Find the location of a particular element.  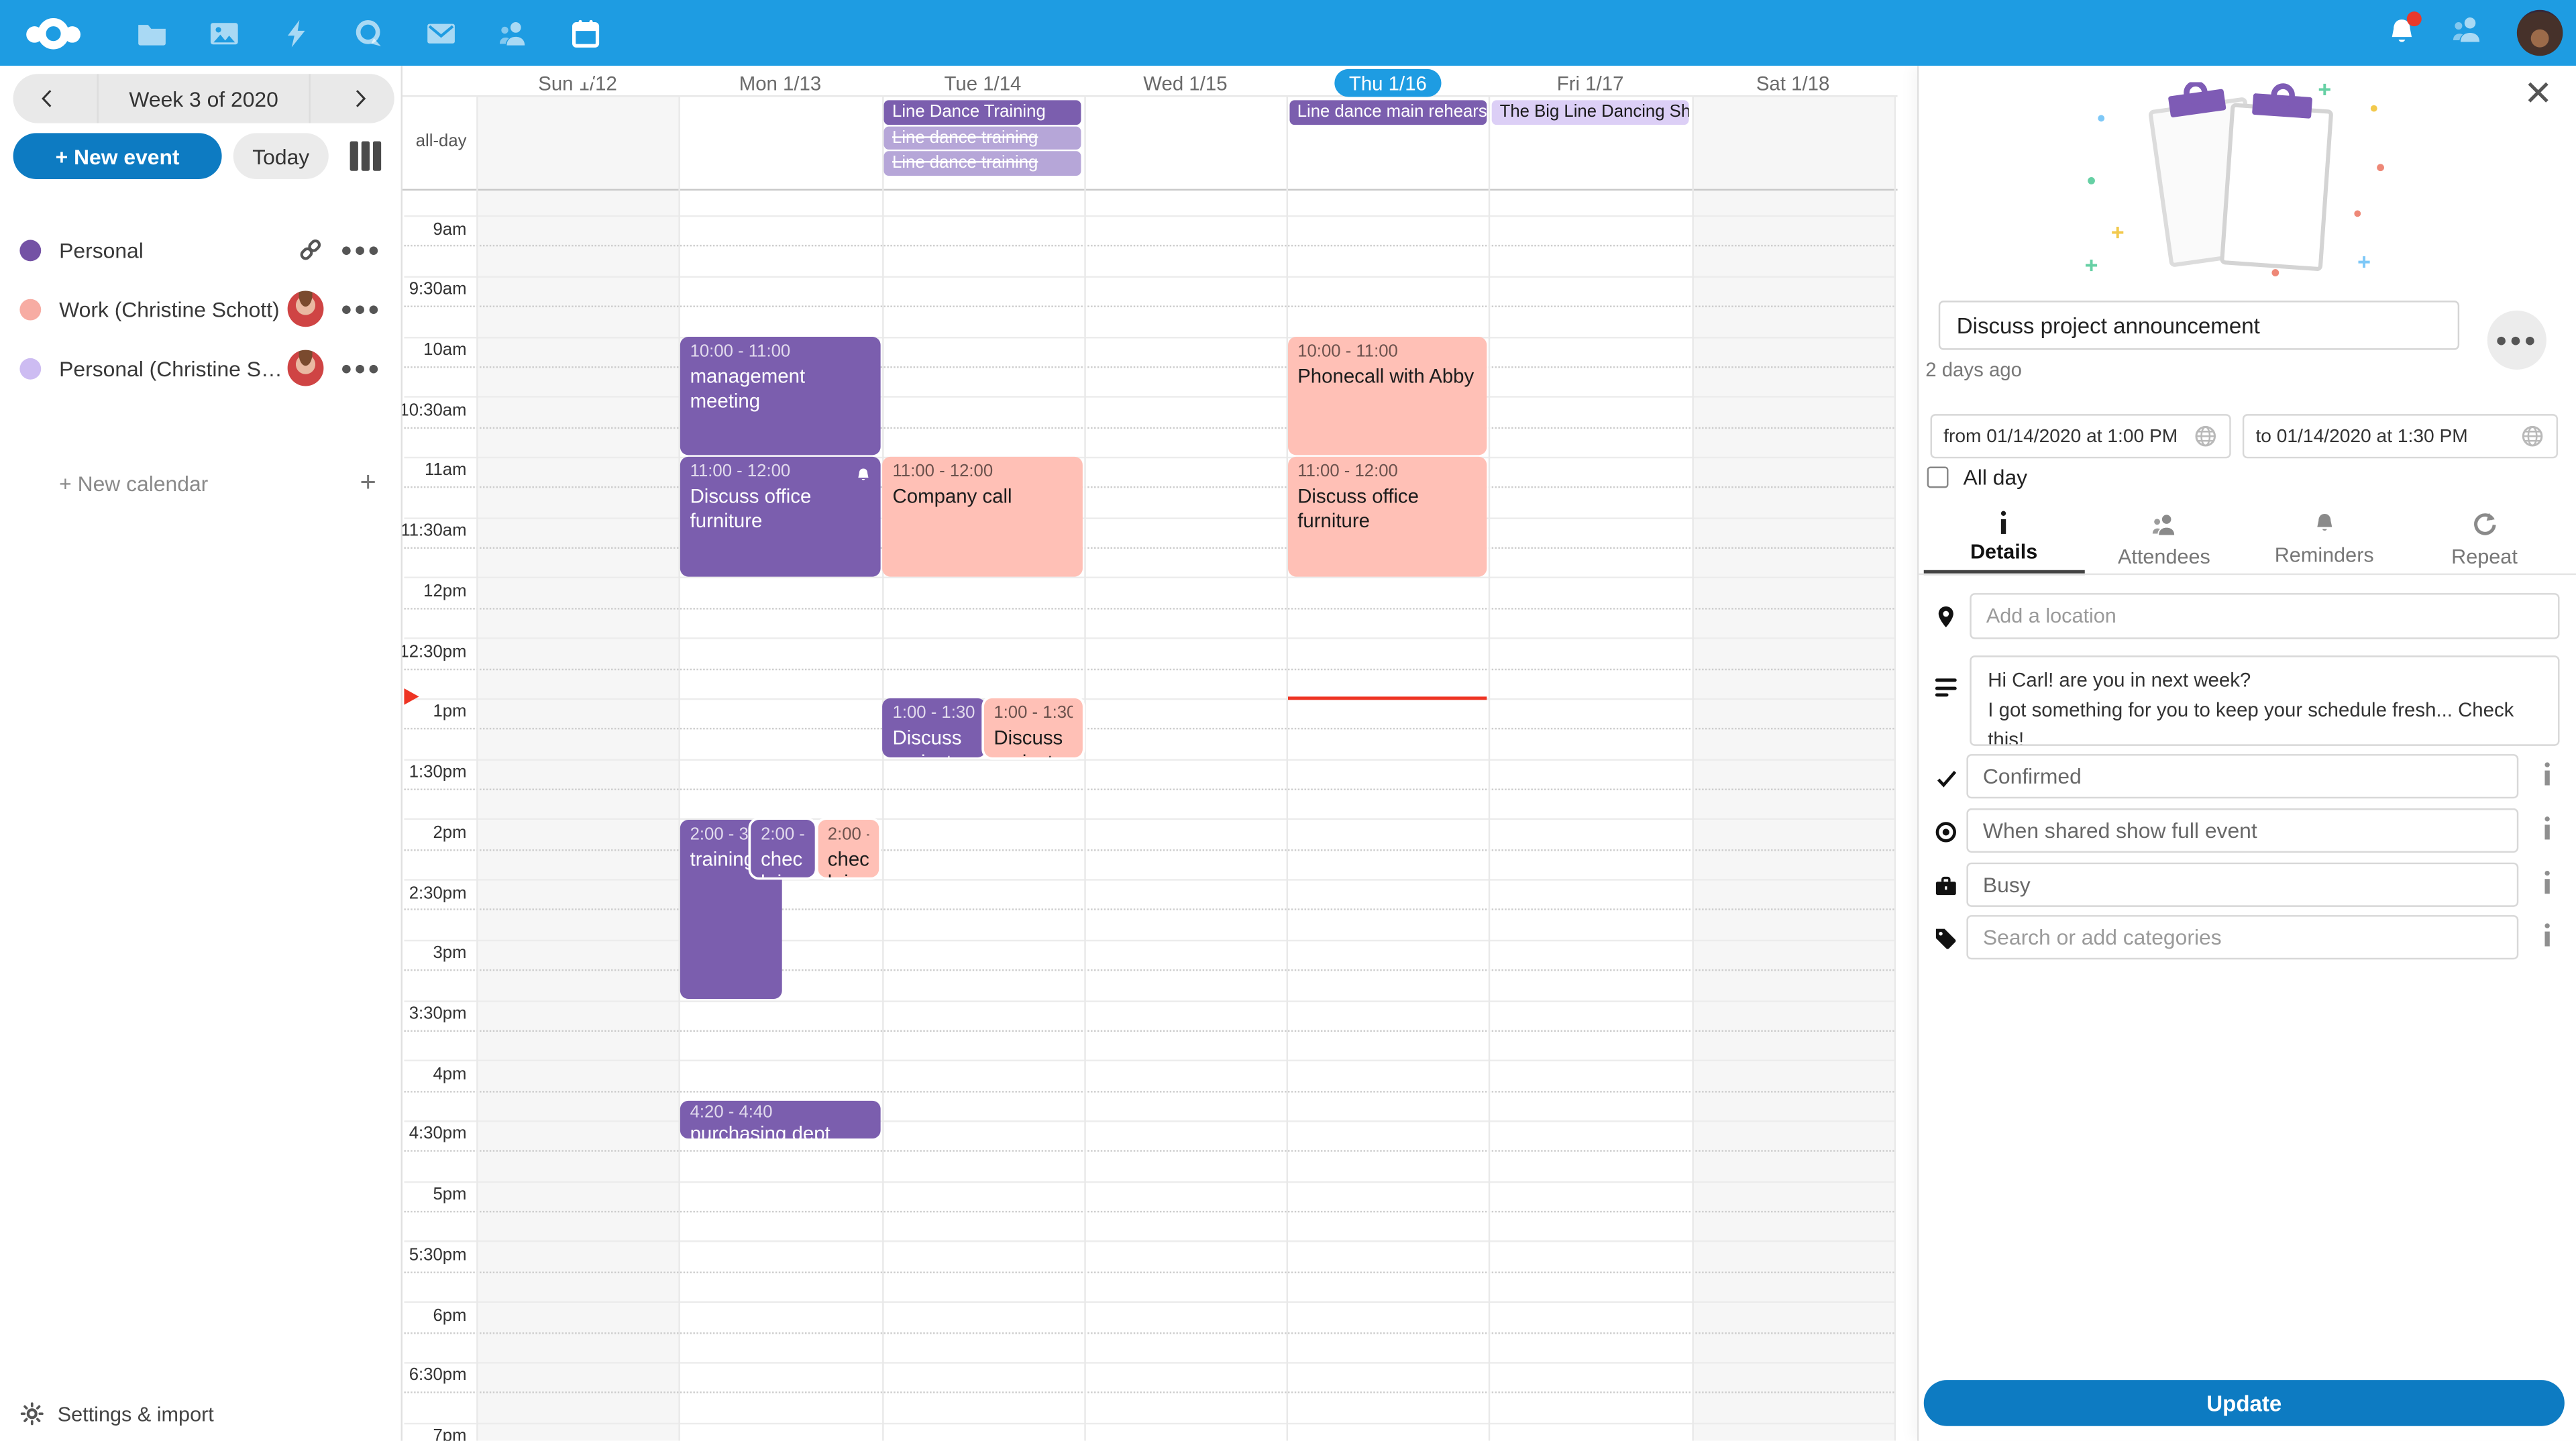

event-time: 10:00 - 11:00 is located at coordinates (1347, 351).